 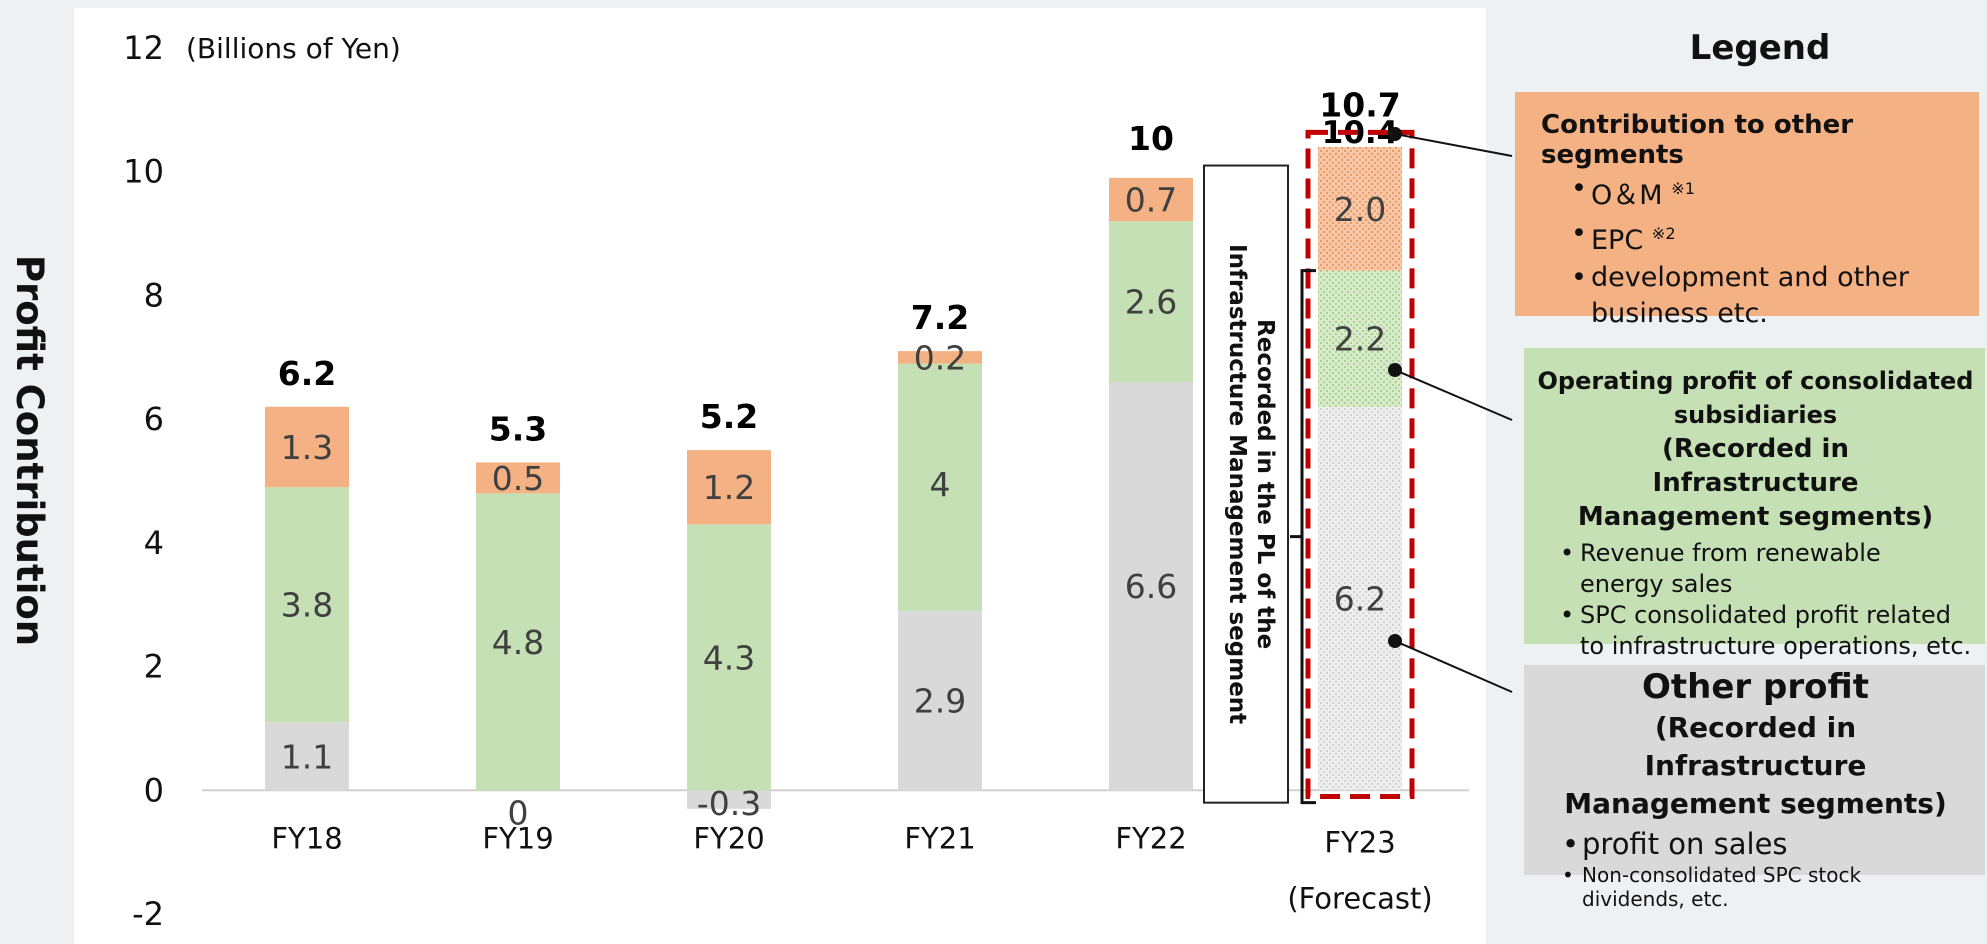 What do you see at coordinates (143, 172) in the screenshot?
I see `y-tick-label: 10` at bounding box center [143, 172].